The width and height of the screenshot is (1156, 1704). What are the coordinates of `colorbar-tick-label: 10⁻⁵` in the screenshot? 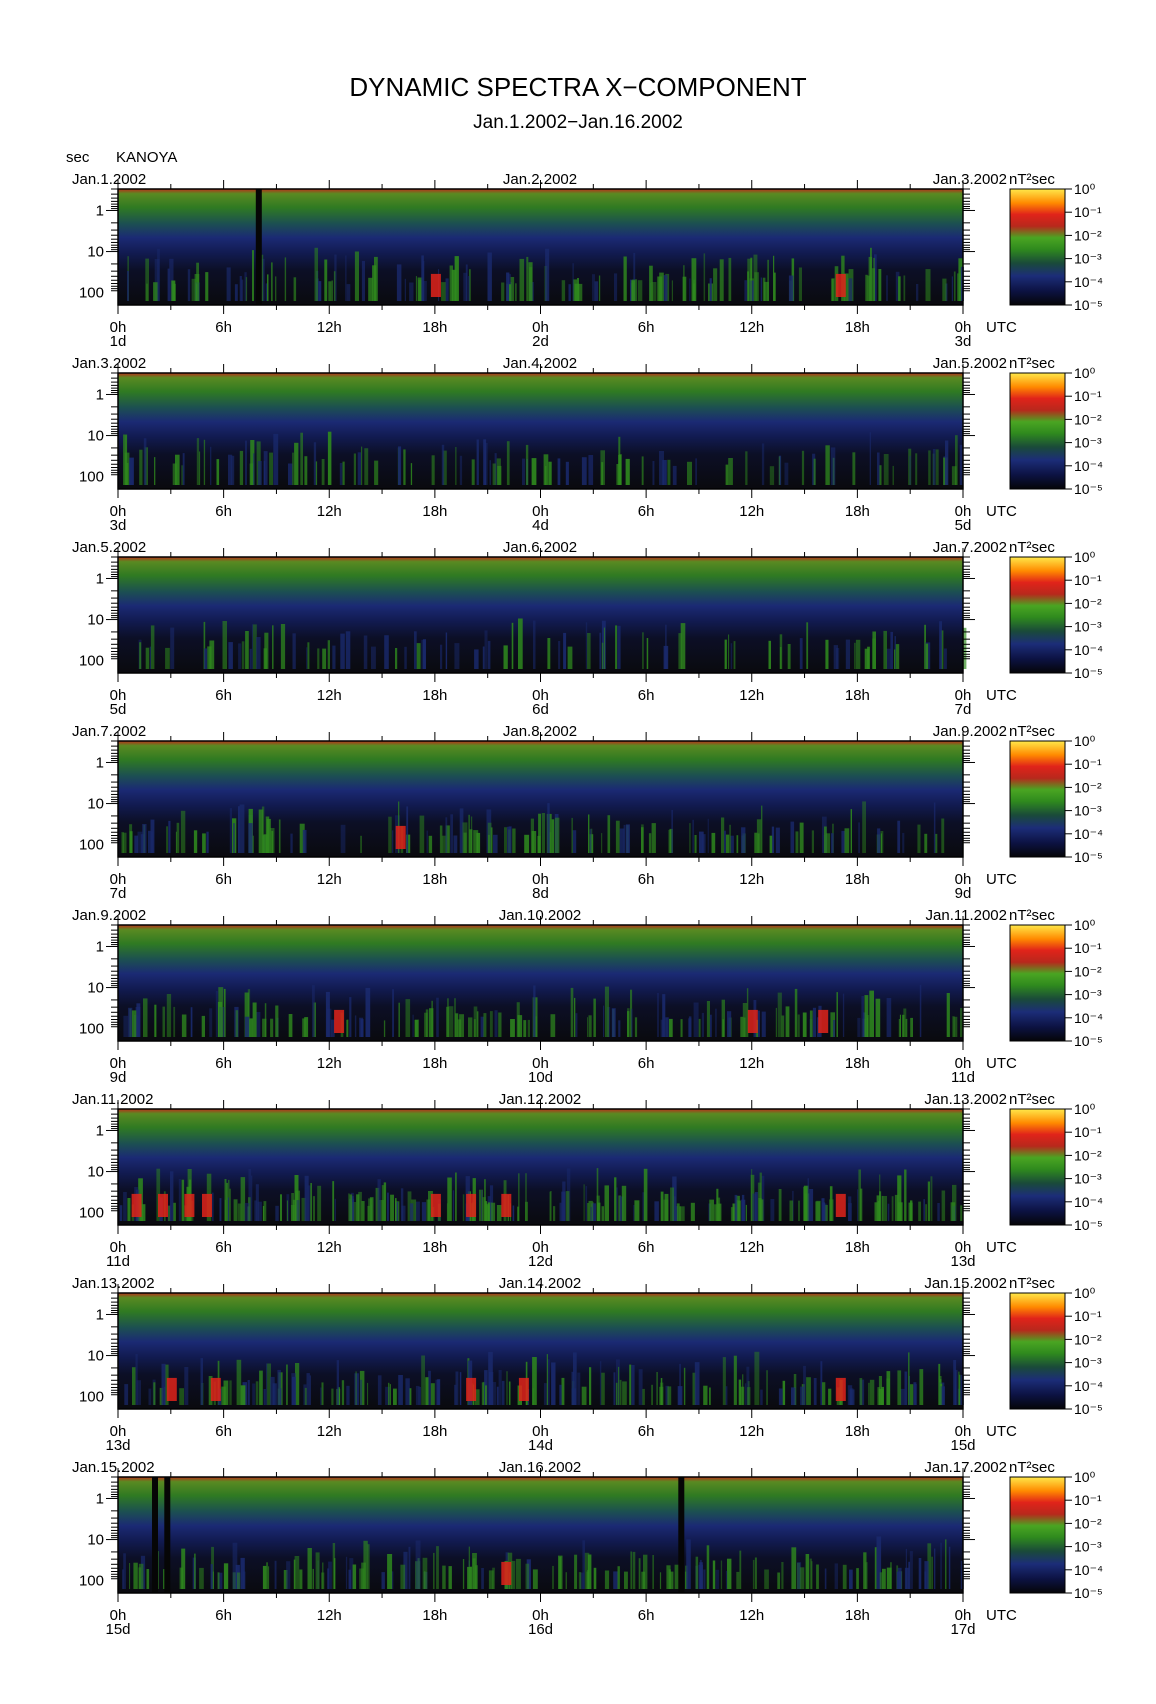 It's located at (1088, 305).